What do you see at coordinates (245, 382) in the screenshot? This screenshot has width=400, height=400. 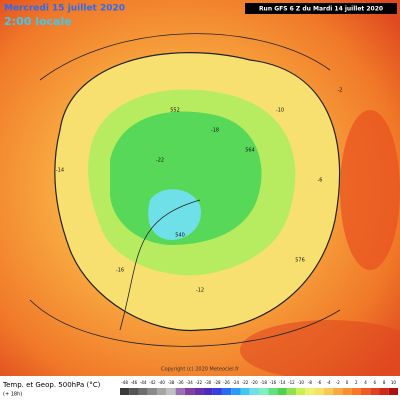 I see `legend-tick-label: -22` at bounding box center [245, 382].